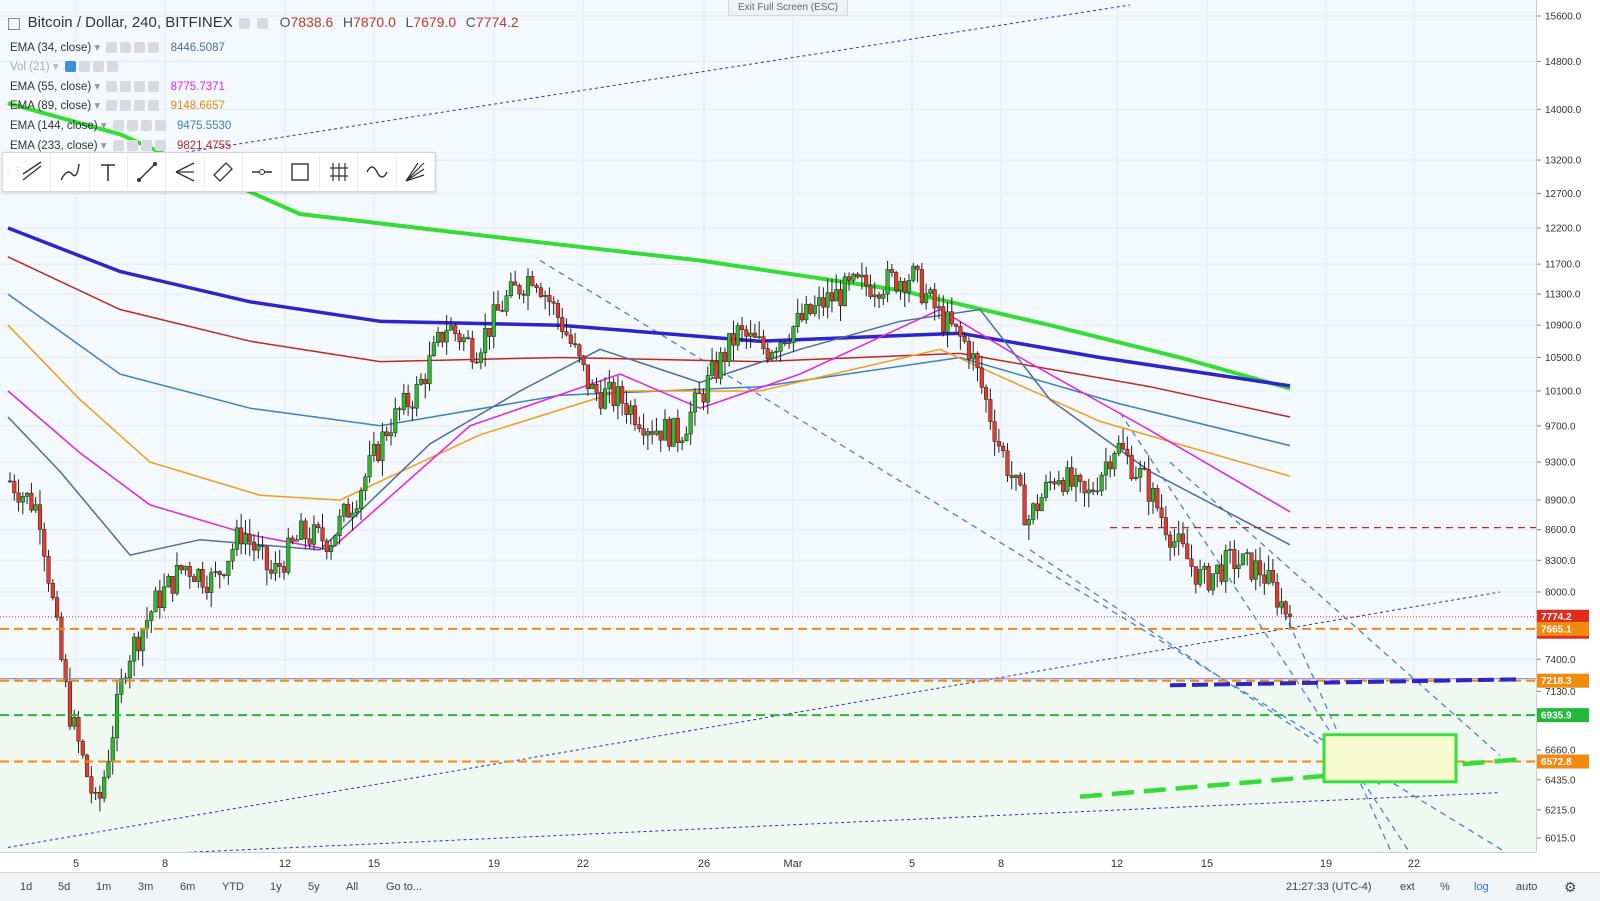 This screenshot has height=901, width=1600. I want to click on indicator-ema233: EMA (233, close) ▾ 9821.4755, so click(120, 145).